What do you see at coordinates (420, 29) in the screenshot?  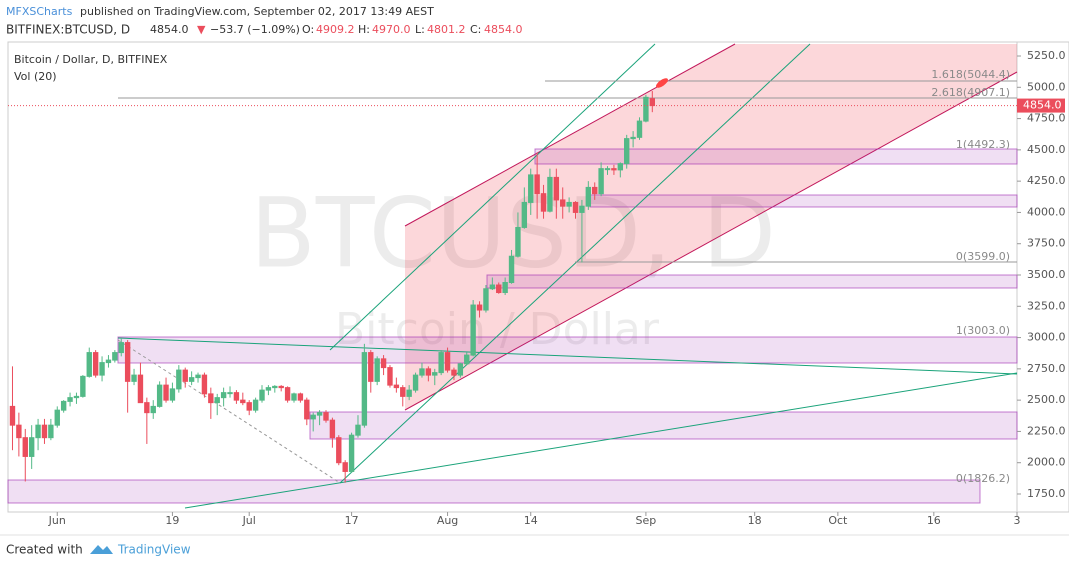 I see `l-label: L:` at bounding box center [420, 29].